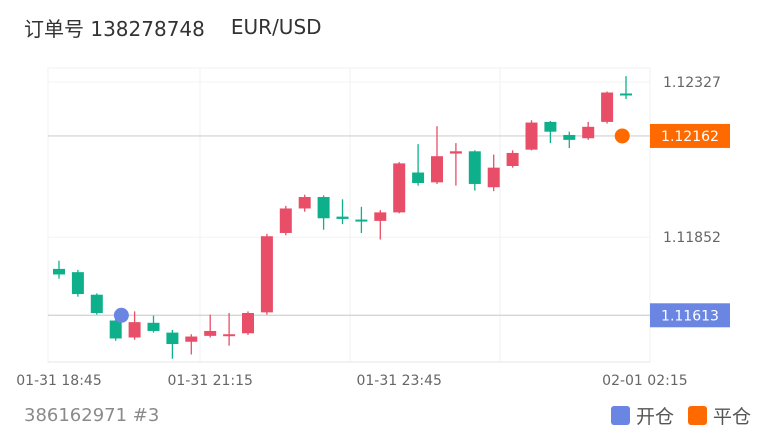  What do you see at coordinates (692, 238) in the screenshot?
I see `y-tick-label: 1.11852` at bounding box center [692, 238].